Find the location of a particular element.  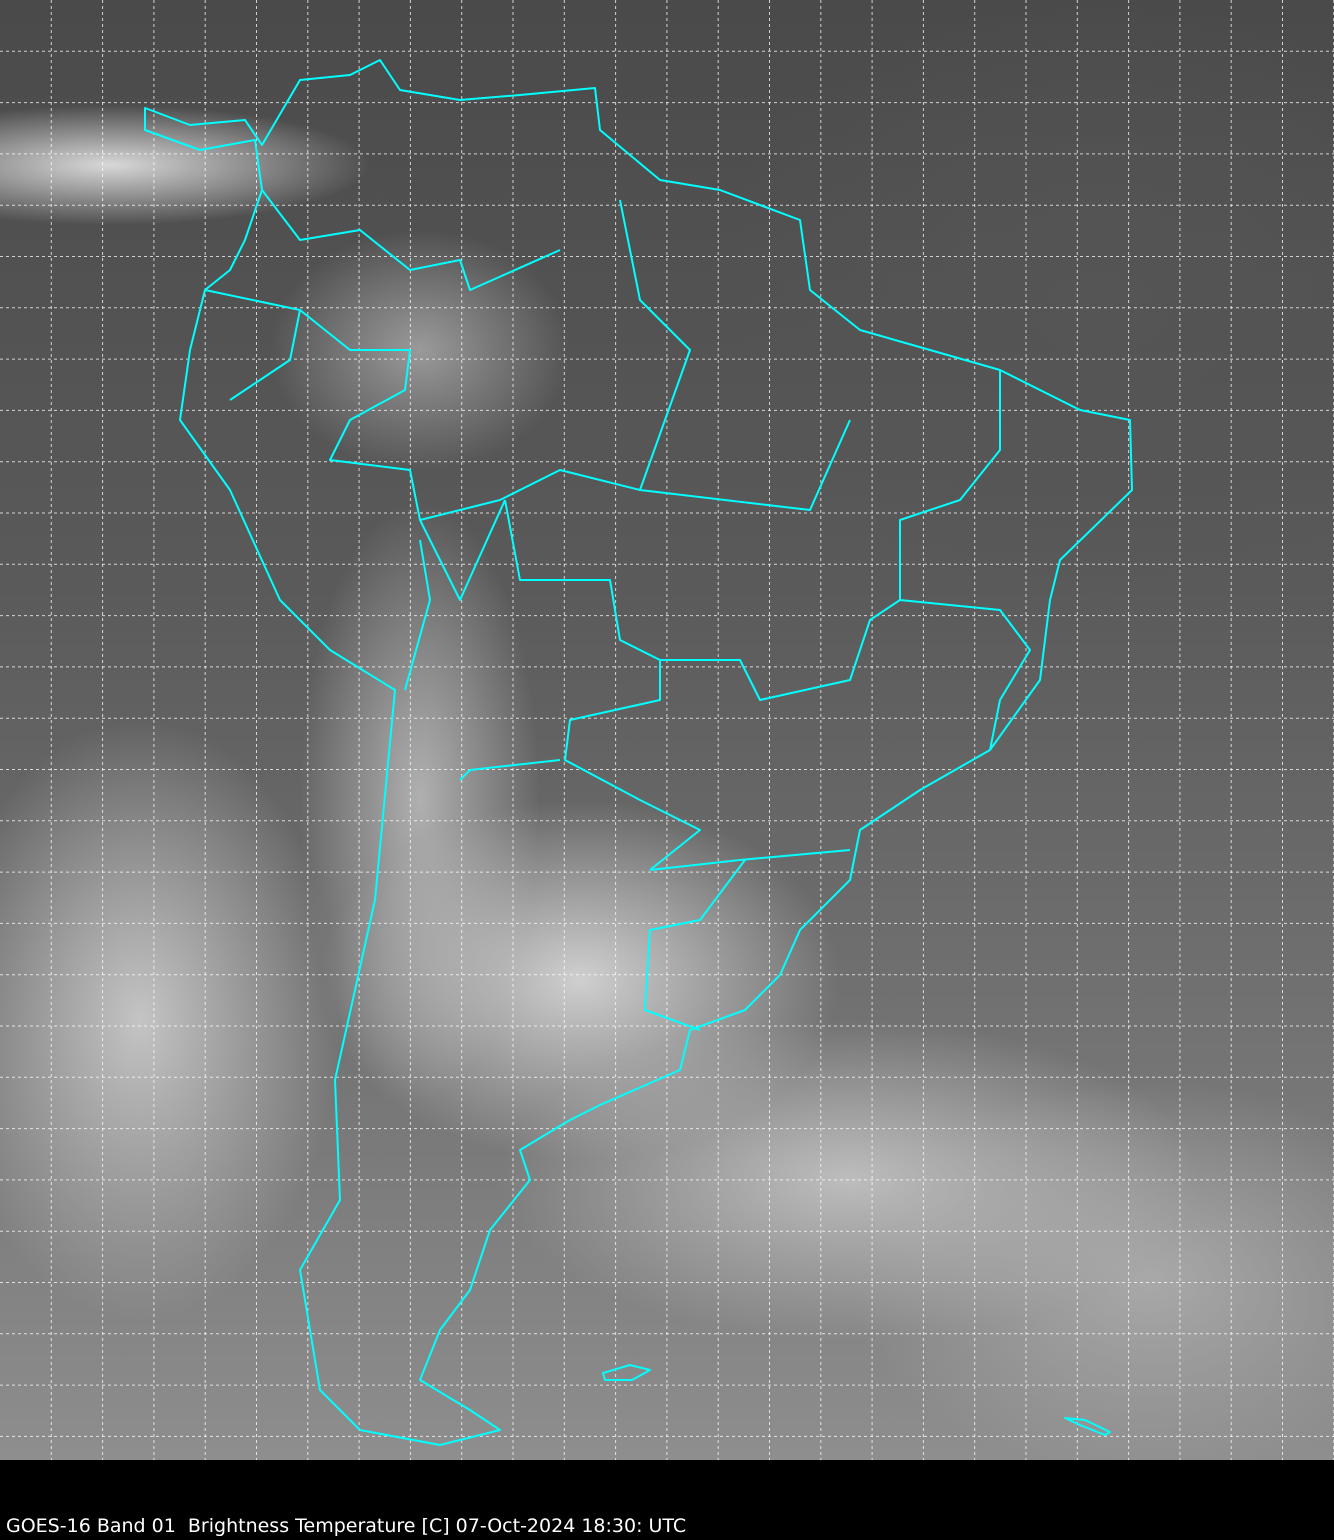

south-georgia-island is located at coordinates (1087, 1426).